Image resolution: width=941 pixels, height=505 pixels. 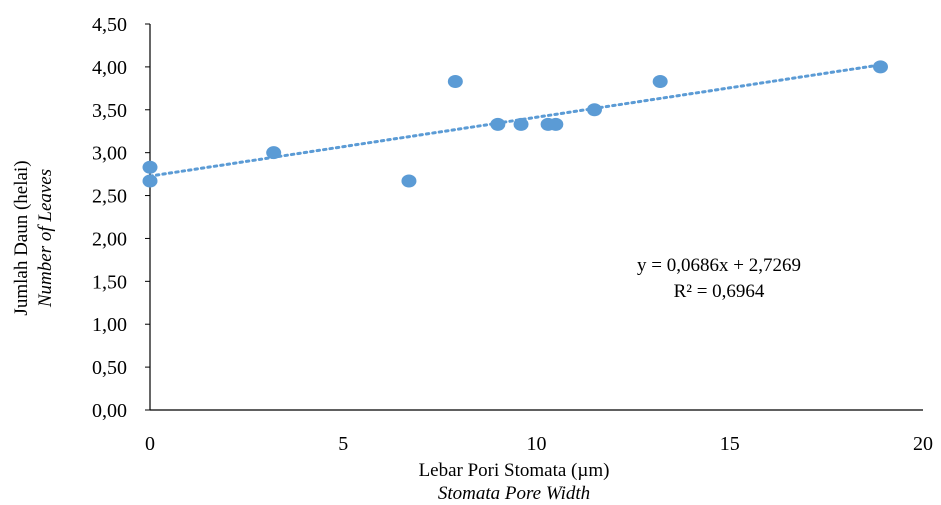 What do you see at coordinates (109, 197) in the screenshot?
I see `y-tick-label: 2,50` at bounding box center [109, 197].